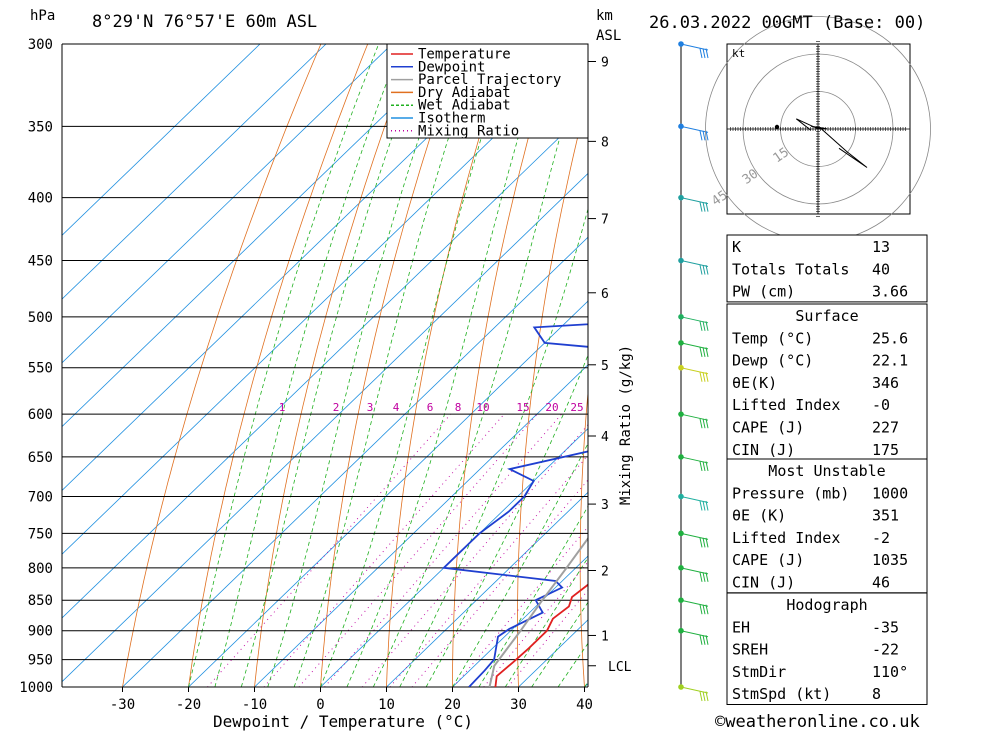 The image size is (1000, 733). What do you see at coordinates (620, 667) in the screenshot?
I see `height-tick-label: LCL` at bounding box center [620, 667].